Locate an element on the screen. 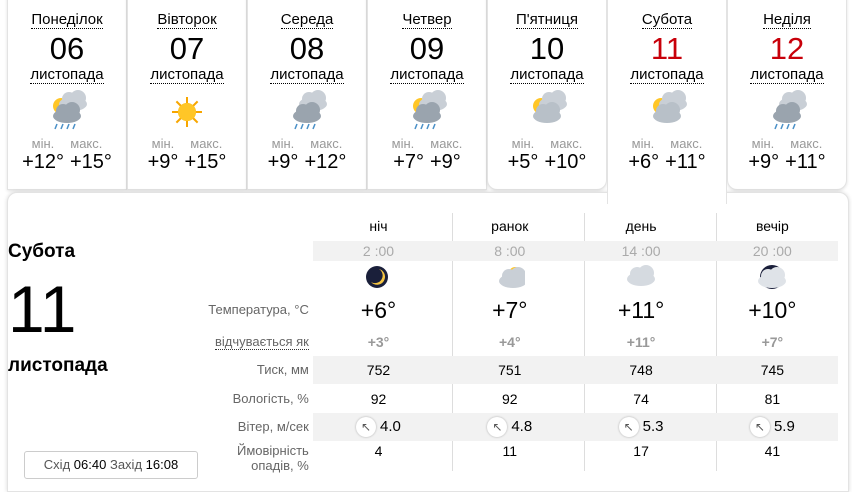 This screenshot has width=852, height=492. sunrise-label: Схід is located at coordinates (57, 464).